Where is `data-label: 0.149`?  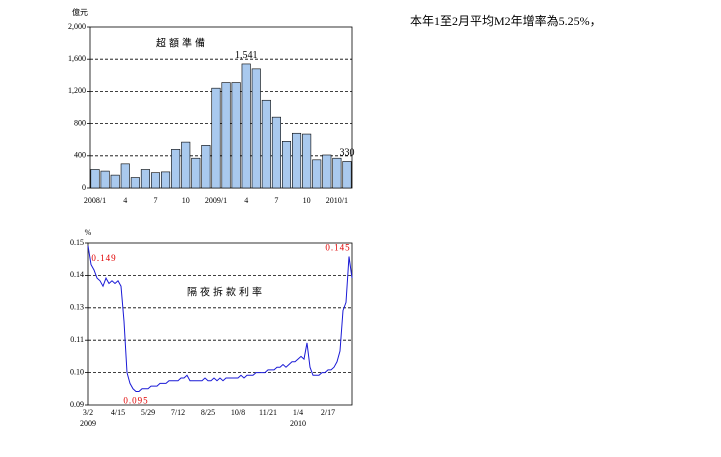
data-label: 0.149 is located at coordinates (103, 258).